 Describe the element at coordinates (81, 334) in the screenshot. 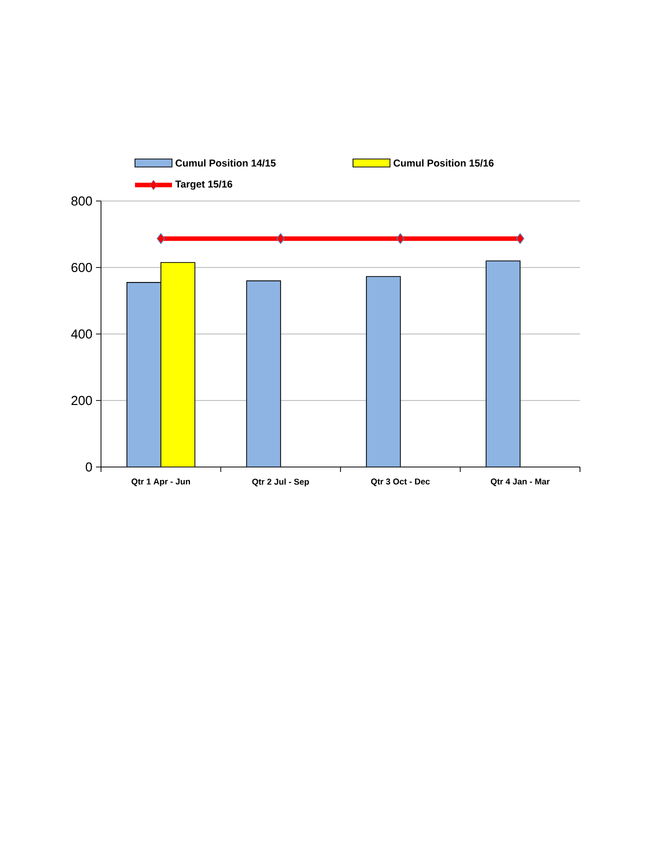

I see `y-tick-label: 400` at that location.